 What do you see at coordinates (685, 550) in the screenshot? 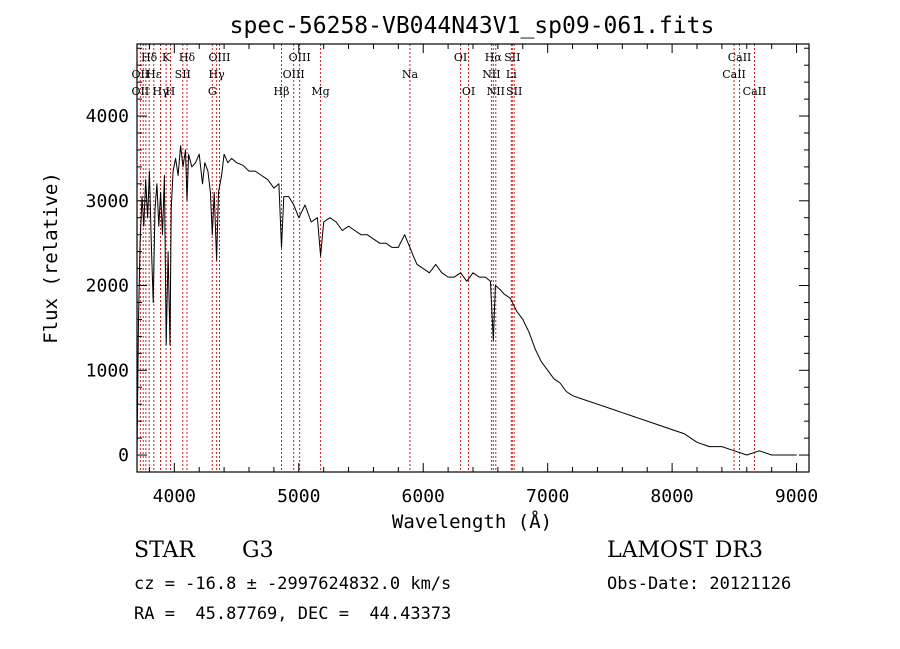
I see `survey-name: LAMOST DR3` at bounding box center [685, 550].